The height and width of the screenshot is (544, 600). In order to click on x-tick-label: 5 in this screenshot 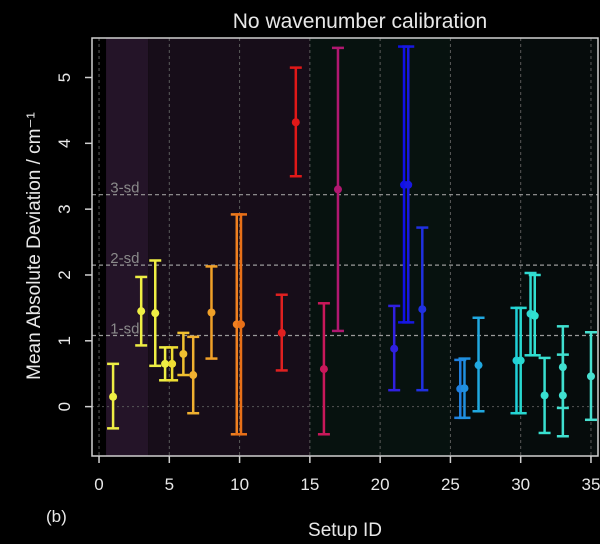, I will do `click(169, 484)`.